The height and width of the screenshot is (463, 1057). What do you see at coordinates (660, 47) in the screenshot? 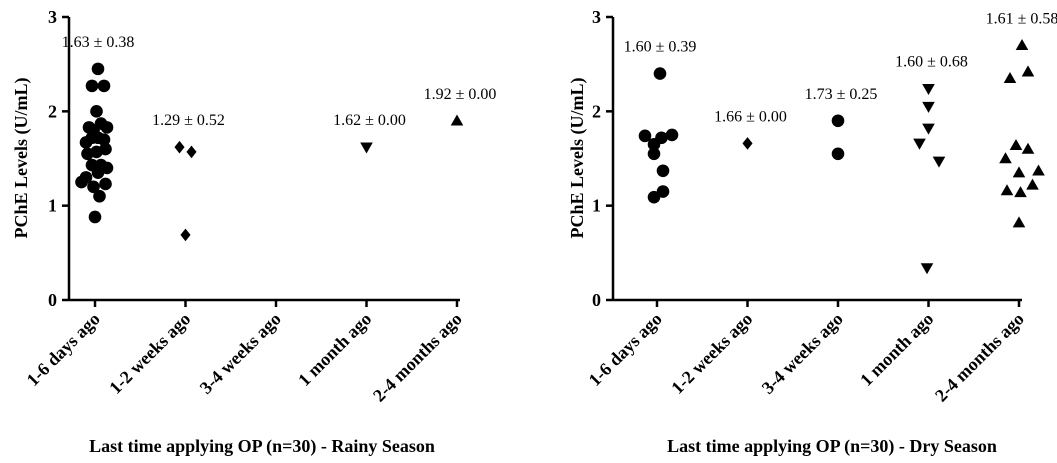
I see `mean-sd-label: 1.60 ± 0.39` at bounding box center [660, 47].